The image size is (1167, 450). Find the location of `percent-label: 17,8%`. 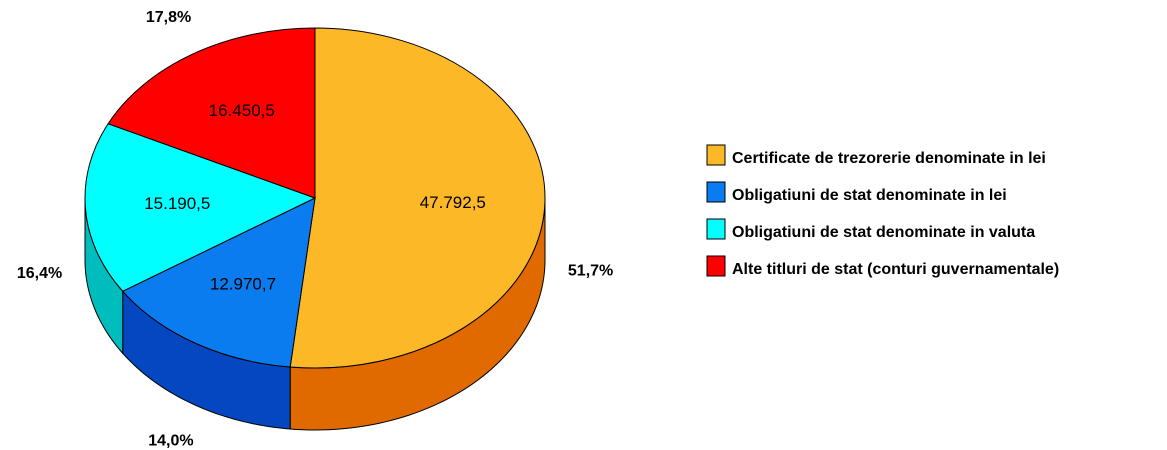

percent-label: 17,8% is located at coordinates (168, 17).